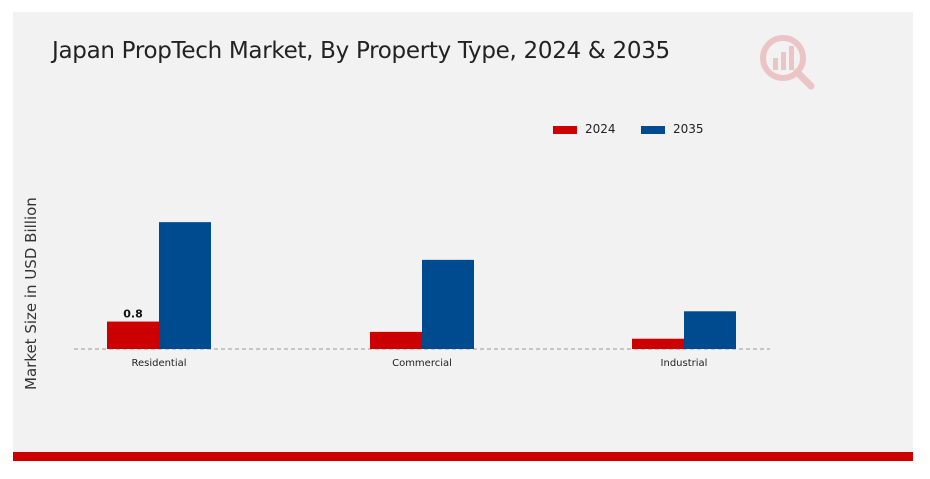 The width and height of the screenshot is (930, 479). I want to click on x-tick-label-residential: Residential, so click(158, 363).